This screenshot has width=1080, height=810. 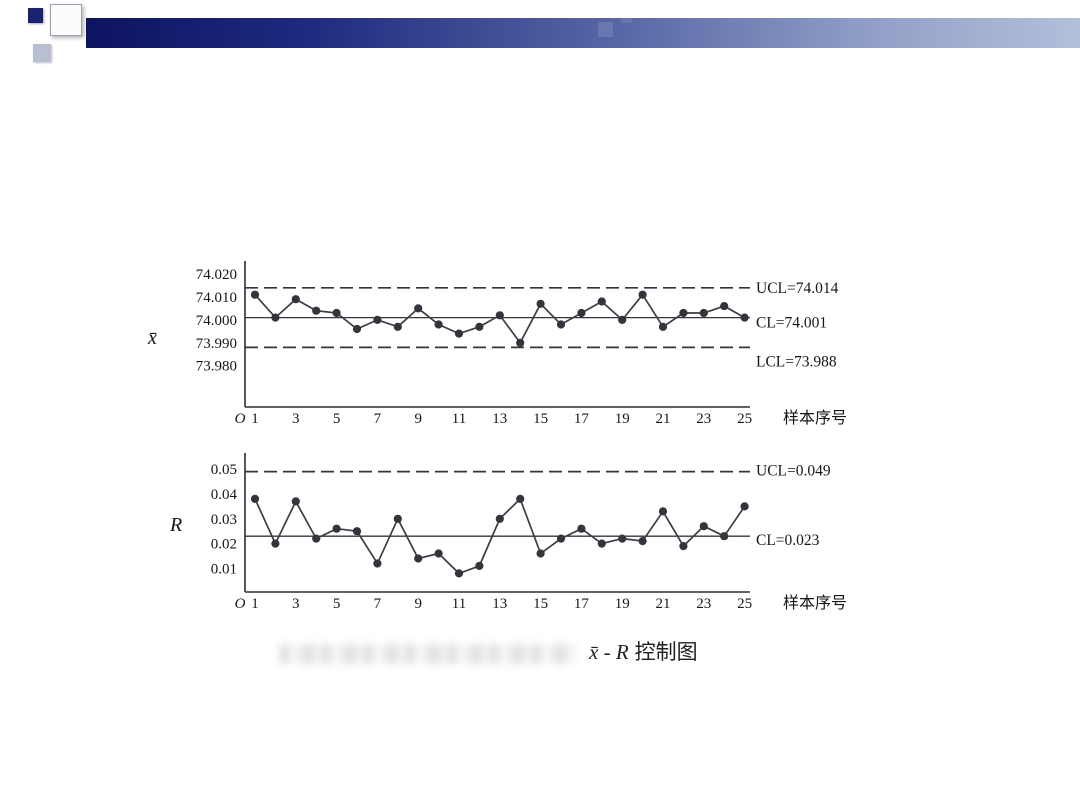 What do you see at coordinates (540, 604) in the screenshot?
I see `r-chart-xtick-label: 15` at bounding box center [540, 604].